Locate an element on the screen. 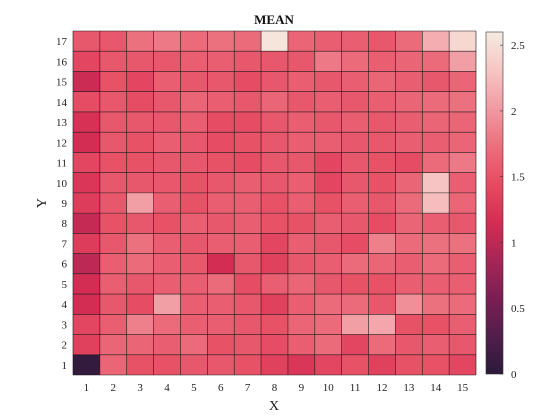  y-tick-label: 14 is located at coordinates (62, 103).